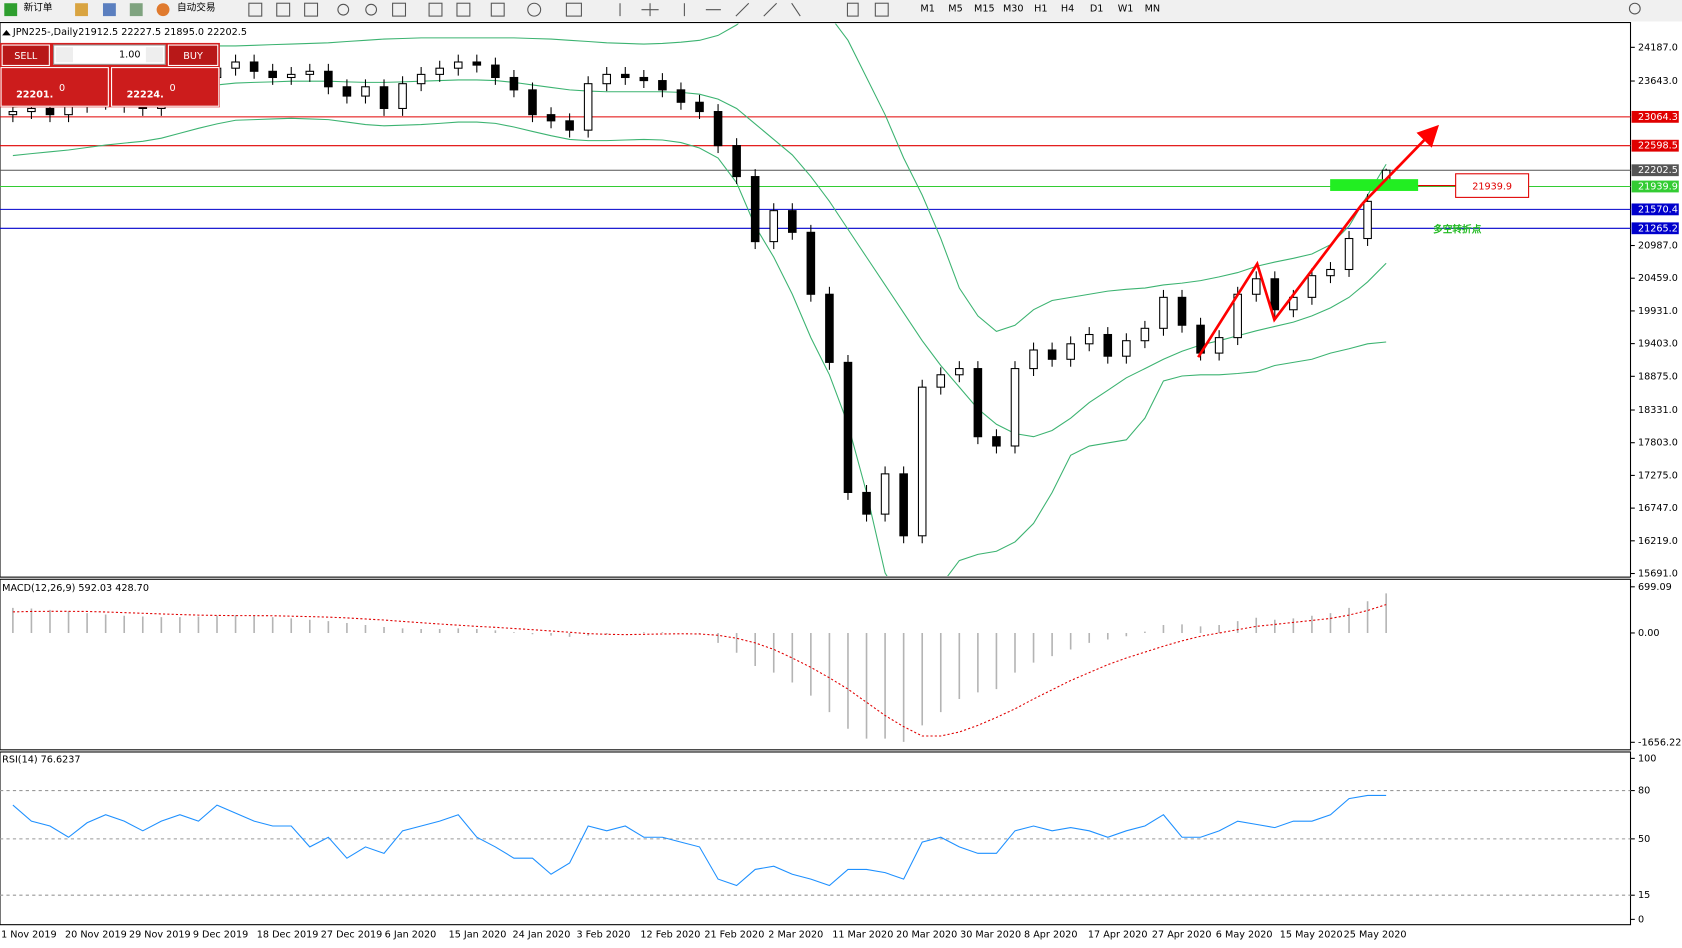  Describe the element at coordinates (542, 934) in the screenshot. I see `x-tick-label: 24 Jan 2020` at that location.